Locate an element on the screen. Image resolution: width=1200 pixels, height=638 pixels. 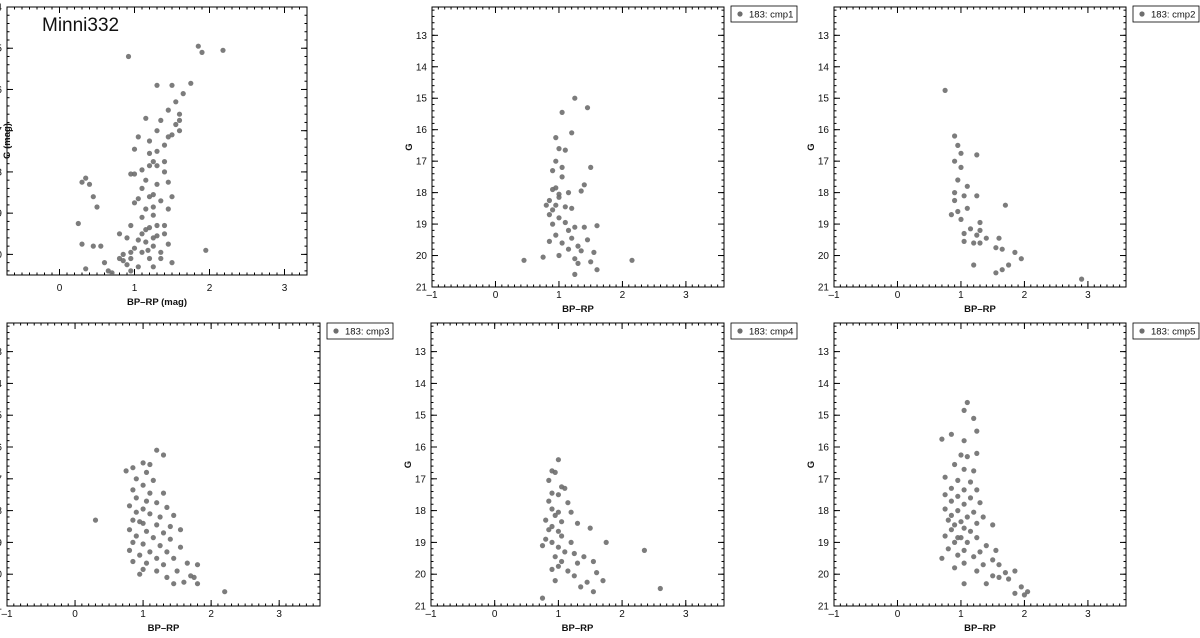
legend: 183: cmp3 is located at coordinates (360, 331).